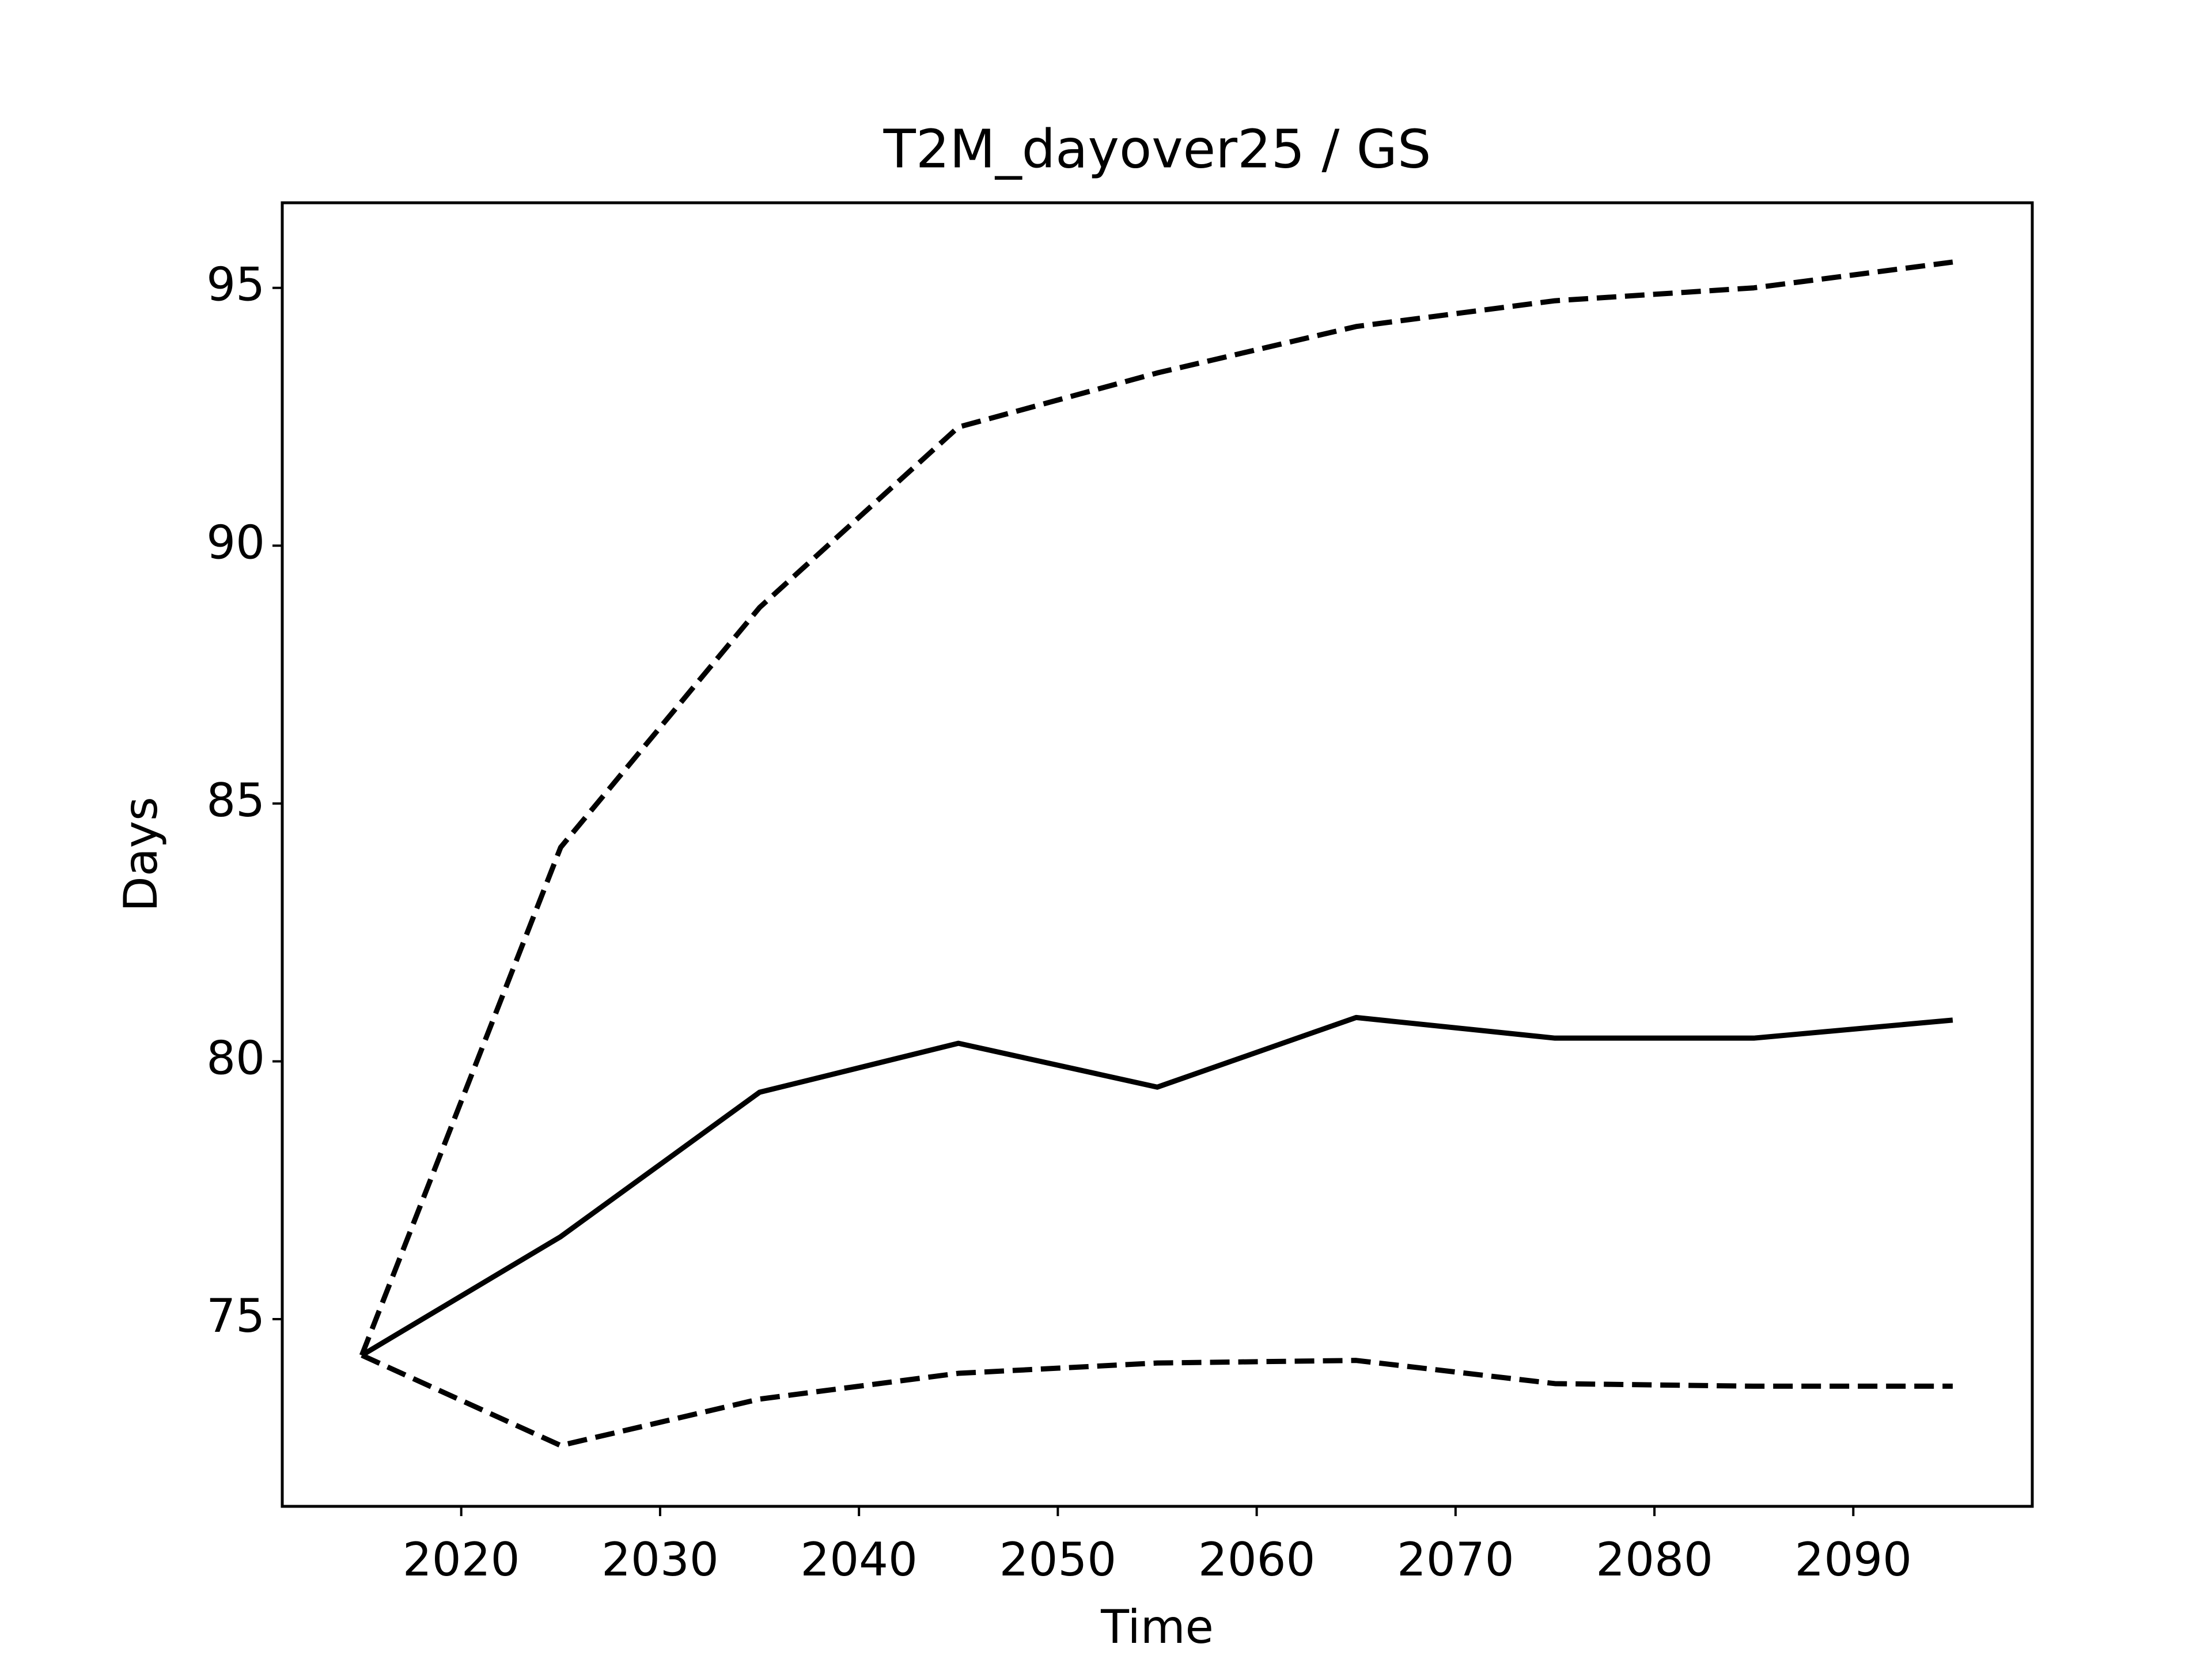 This screenshot has height=1659, width=2212. What do you see at coordinates (235, 1058) in the screenshot?
I see `y-tick-label: 80` at bounding box center [235, 1058].